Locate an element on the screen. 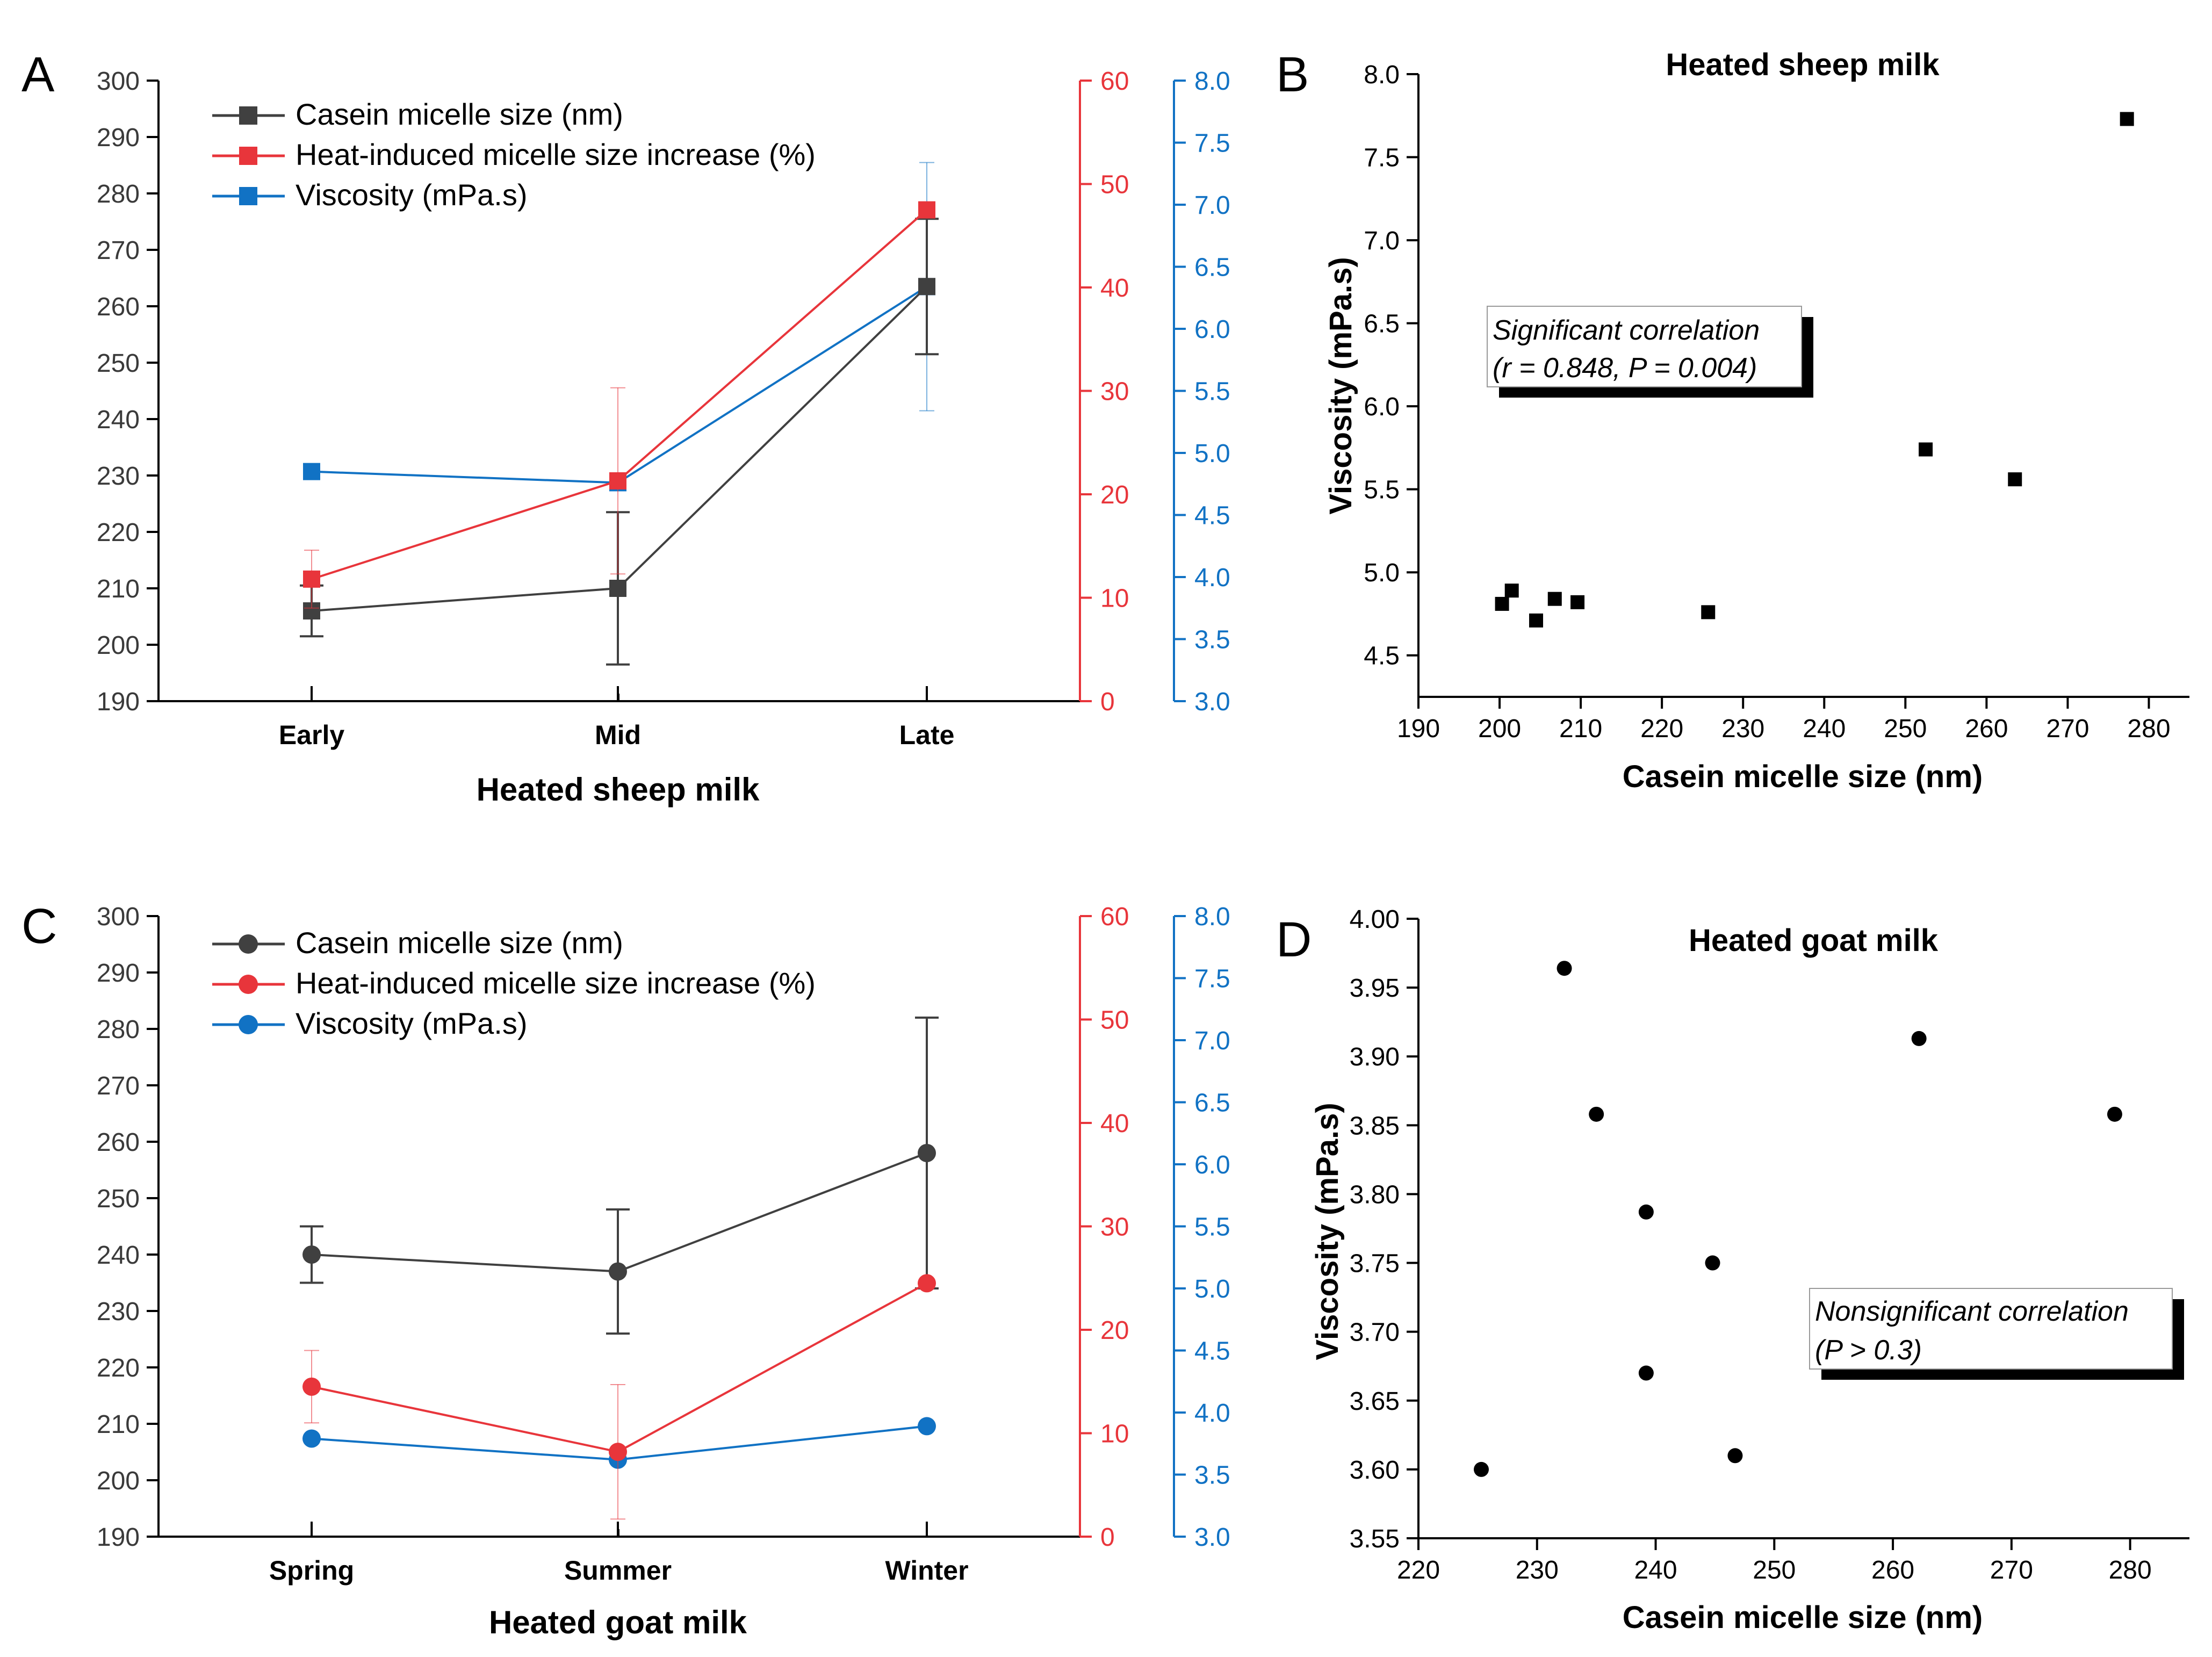 The height and width of the screenshot is (1657, 2212). y-tick-label-blue: 4.0 is located at coordinates (1212, 1413).